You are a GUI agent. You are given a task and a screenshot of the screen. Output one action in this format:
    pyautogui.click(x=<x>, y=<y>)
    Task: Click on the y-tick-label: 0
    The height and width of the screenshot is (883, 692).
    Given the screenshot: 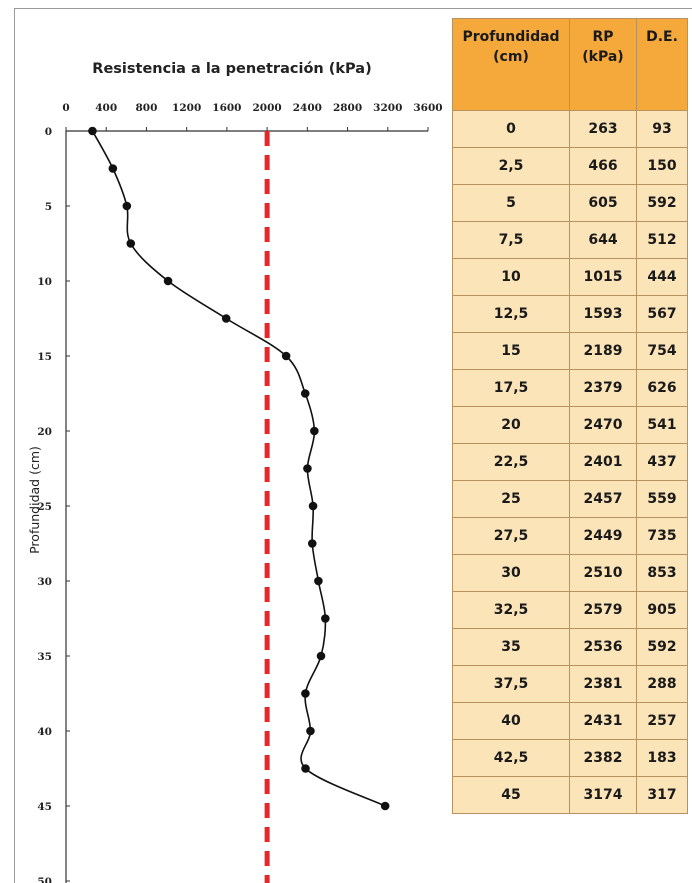 What is the action you would take?
    pyautogui.click(x=48, y=132)
    